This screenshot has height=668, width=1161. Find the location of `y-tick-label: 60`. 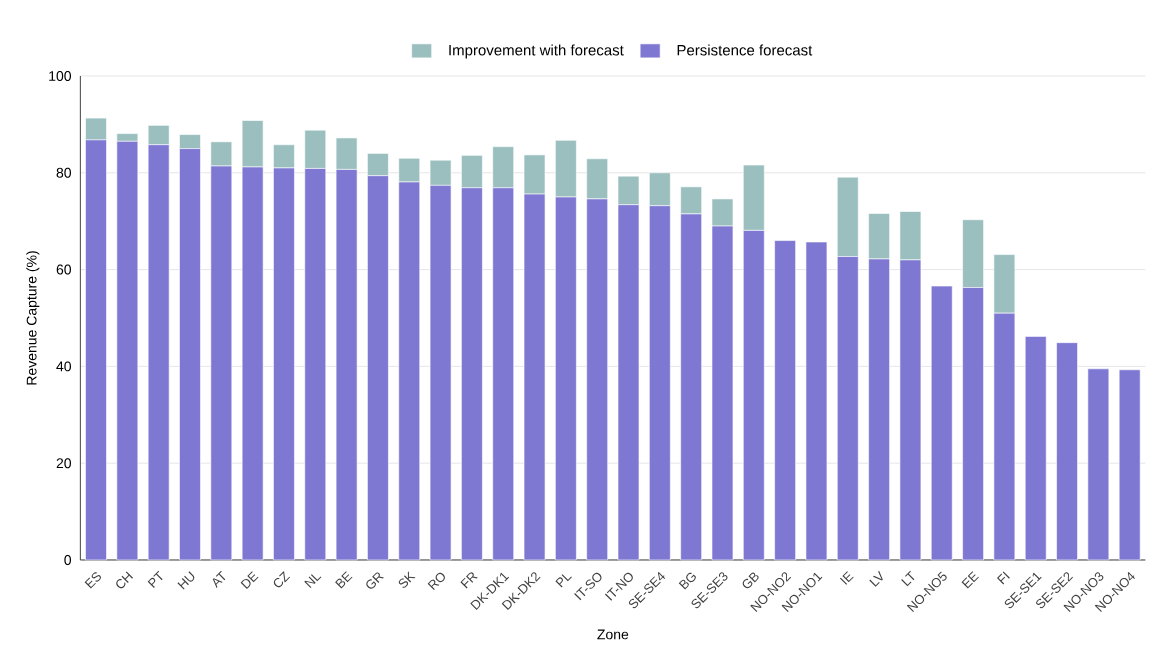

y-tick-label: 60 is located at coordinates (64, 269).